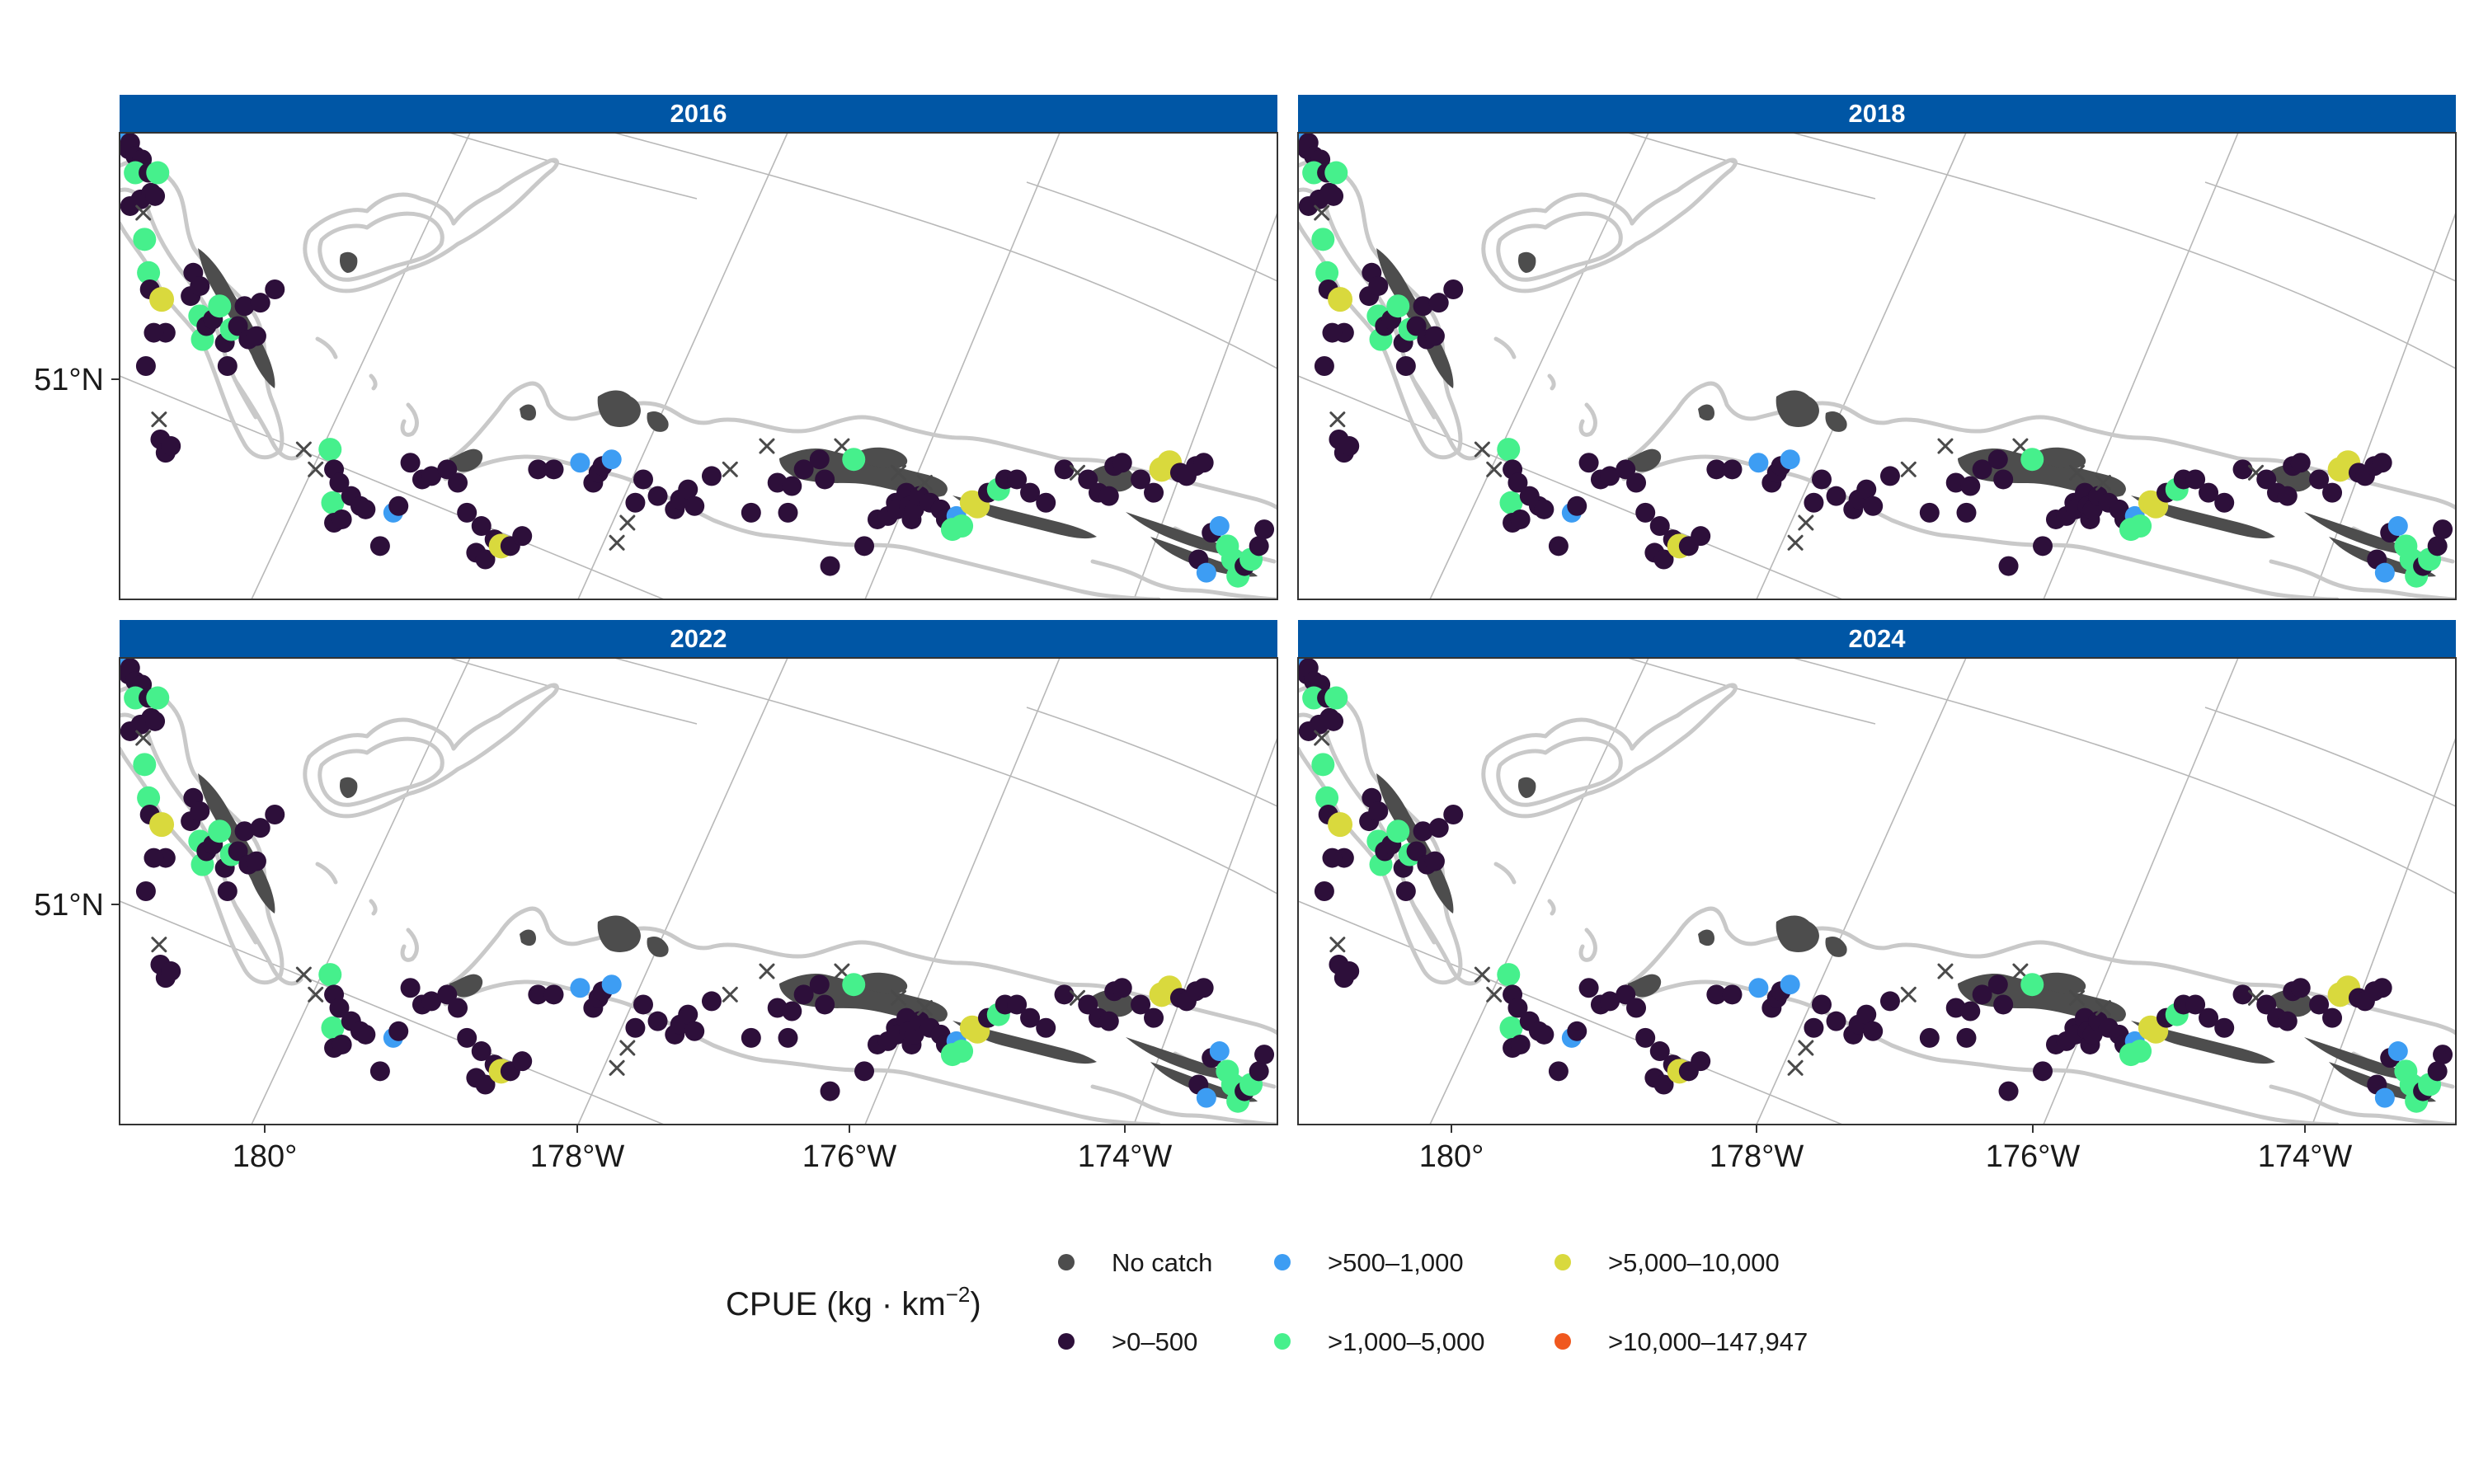 This screenshot has height=1484, width=2474. Describe the element at coordinates (1708, 1341) in the screenshot. I see `legend-label-10000-147947: >10,000–147,947` at that location.